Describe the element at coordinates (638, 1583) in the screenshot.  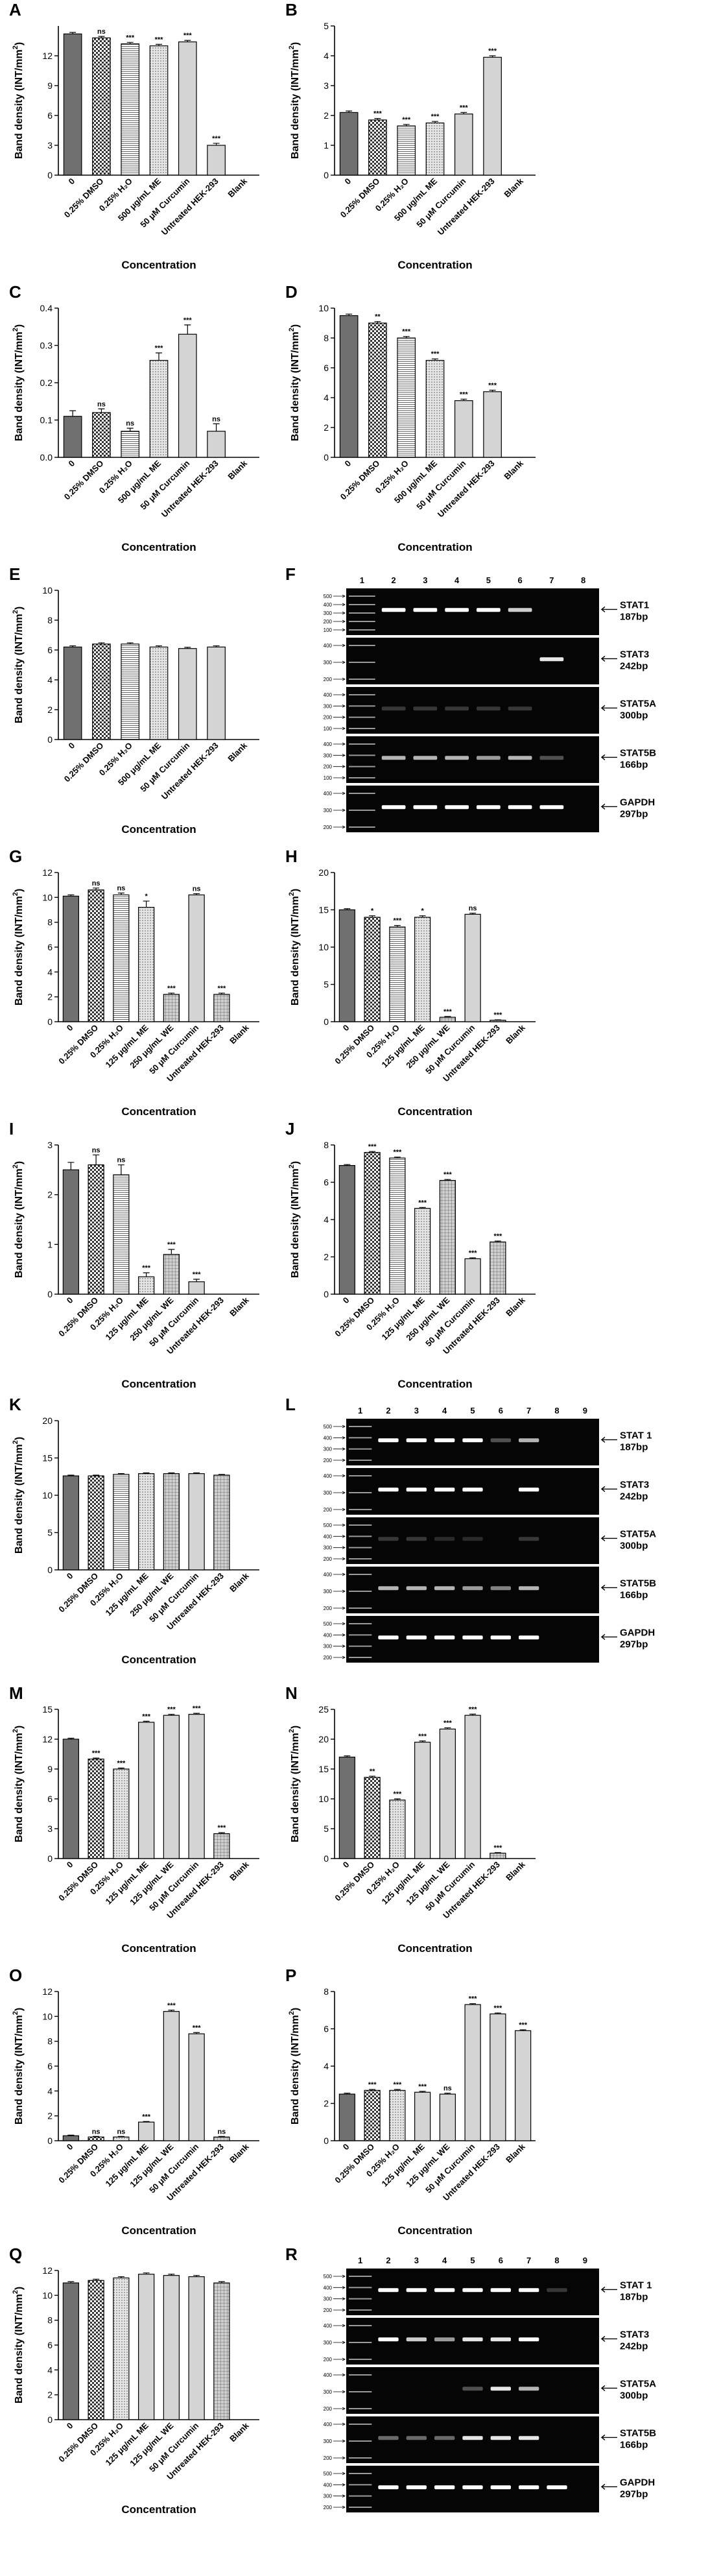
I see `gene-name-label: STAT5B` at that location.